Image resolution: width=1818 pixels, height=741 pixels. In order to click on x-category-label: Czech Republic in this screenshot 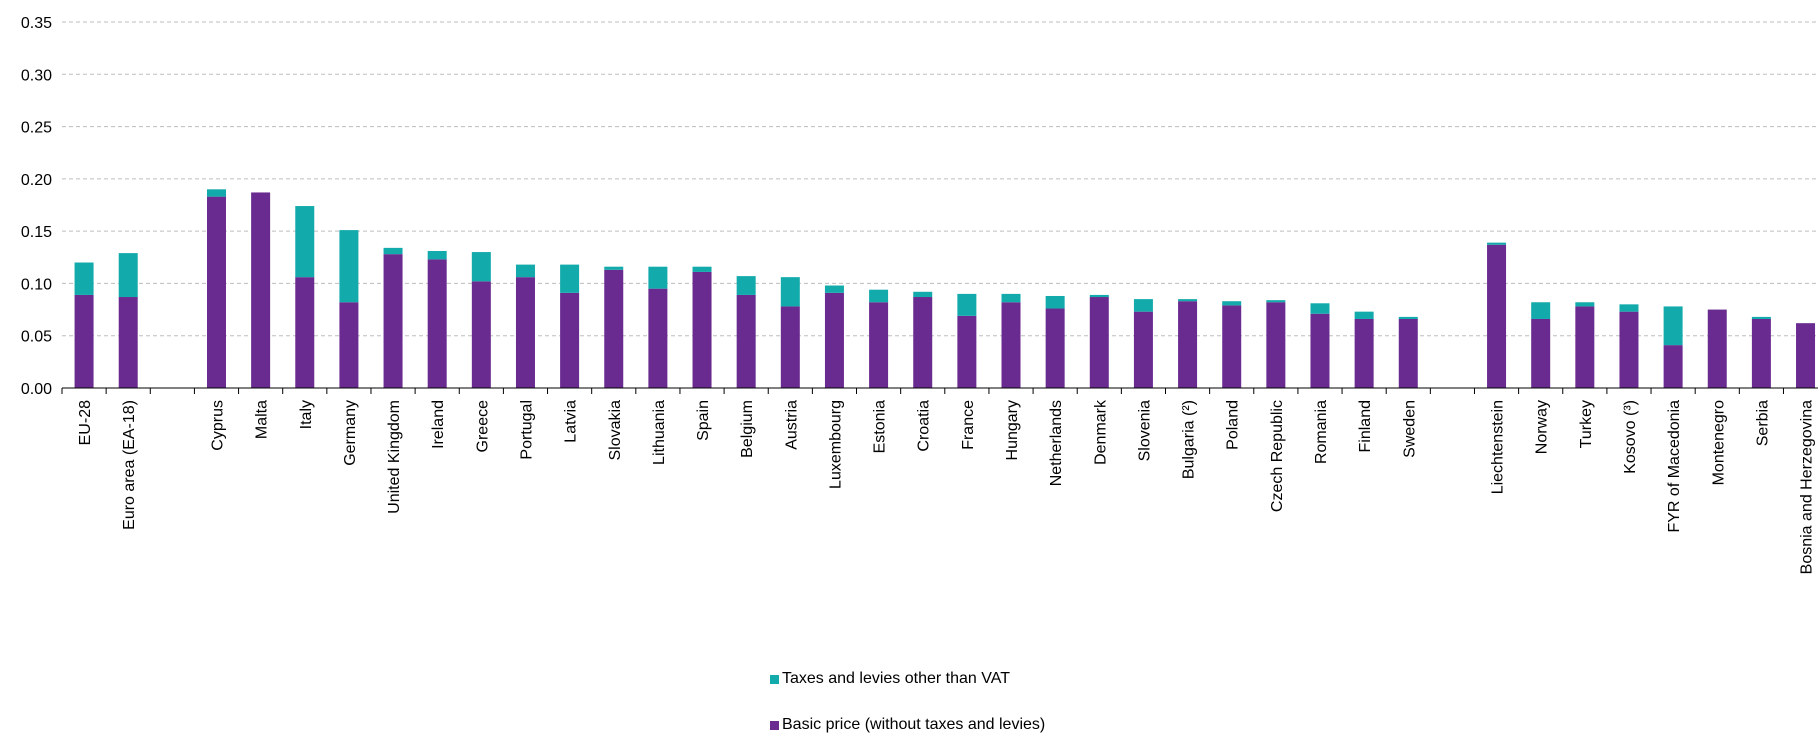, I will do `click(1277, 456)`.